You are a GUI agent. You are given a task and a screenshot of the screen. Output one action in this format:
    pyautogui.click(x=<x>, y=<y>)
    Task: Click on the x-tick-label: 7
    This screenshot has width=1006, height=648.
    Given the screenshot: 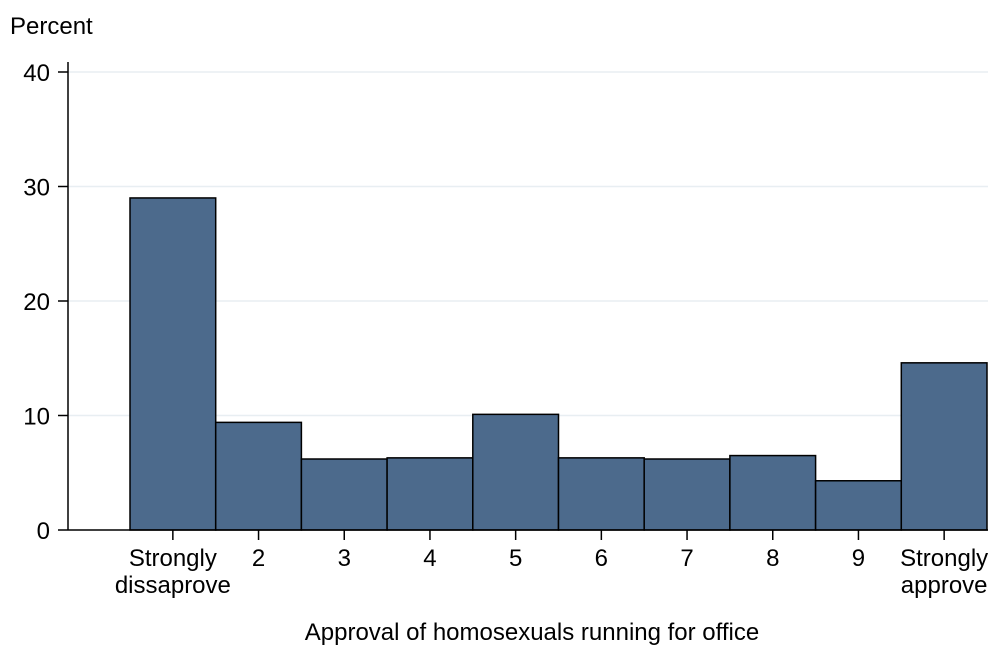 What is the action you would take?
    pyautogui.click(x=686, y=558)
    